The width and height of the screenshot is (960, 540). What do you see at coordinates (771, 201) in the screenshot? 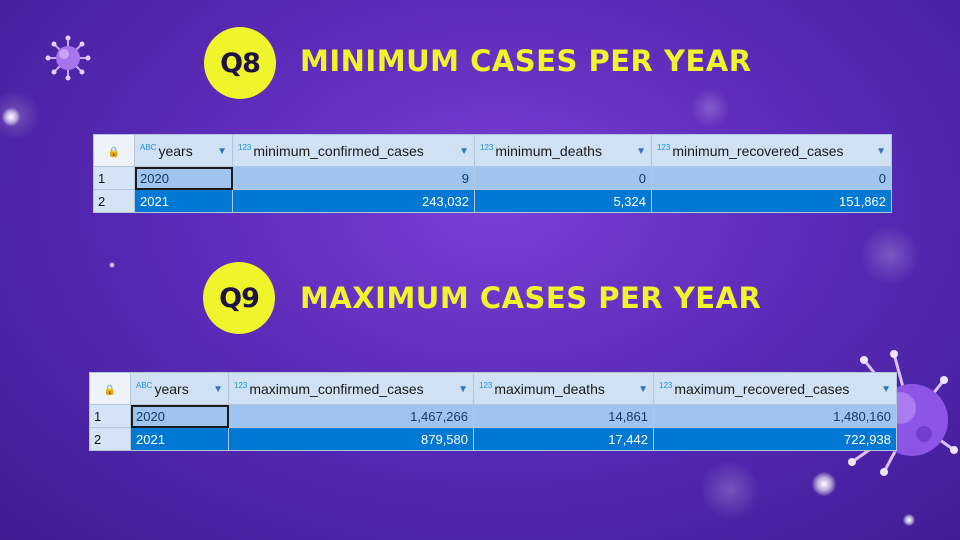
I see `table-cell: 151,862` at bounding box center [771, 201].